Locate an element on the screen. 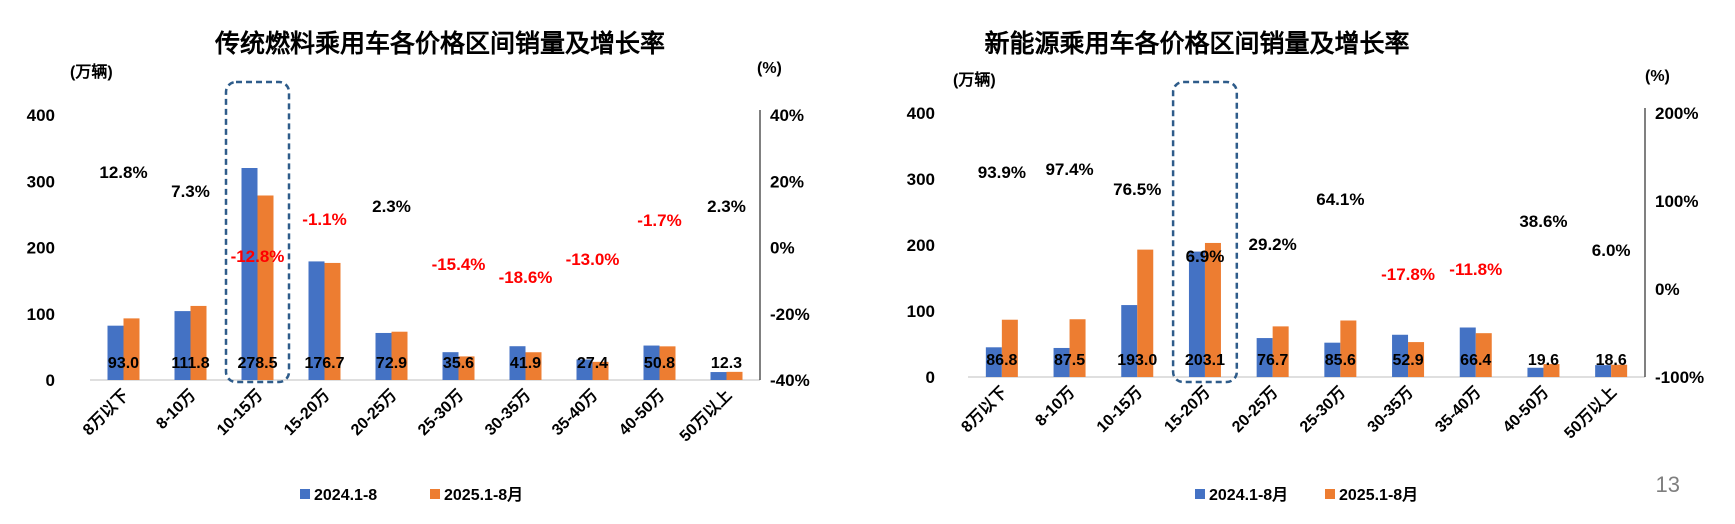 The width and height of the screenshot is (1735, 524). growth-label: 64.1% is located at coordinates (1340, 199).